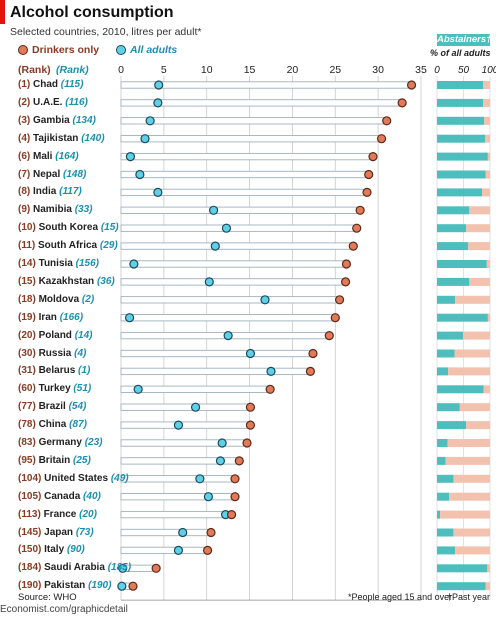  What do you see at coordinates (30, 478) in the screenshot?
I see `rank-drinkers: (104)` at bounding box center [30, 478].